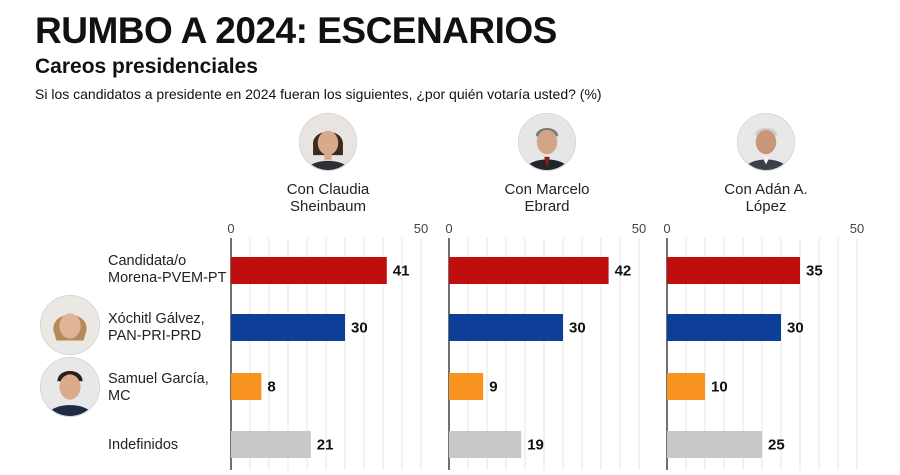  I want to click on data-label: 19, so click(535, 445).